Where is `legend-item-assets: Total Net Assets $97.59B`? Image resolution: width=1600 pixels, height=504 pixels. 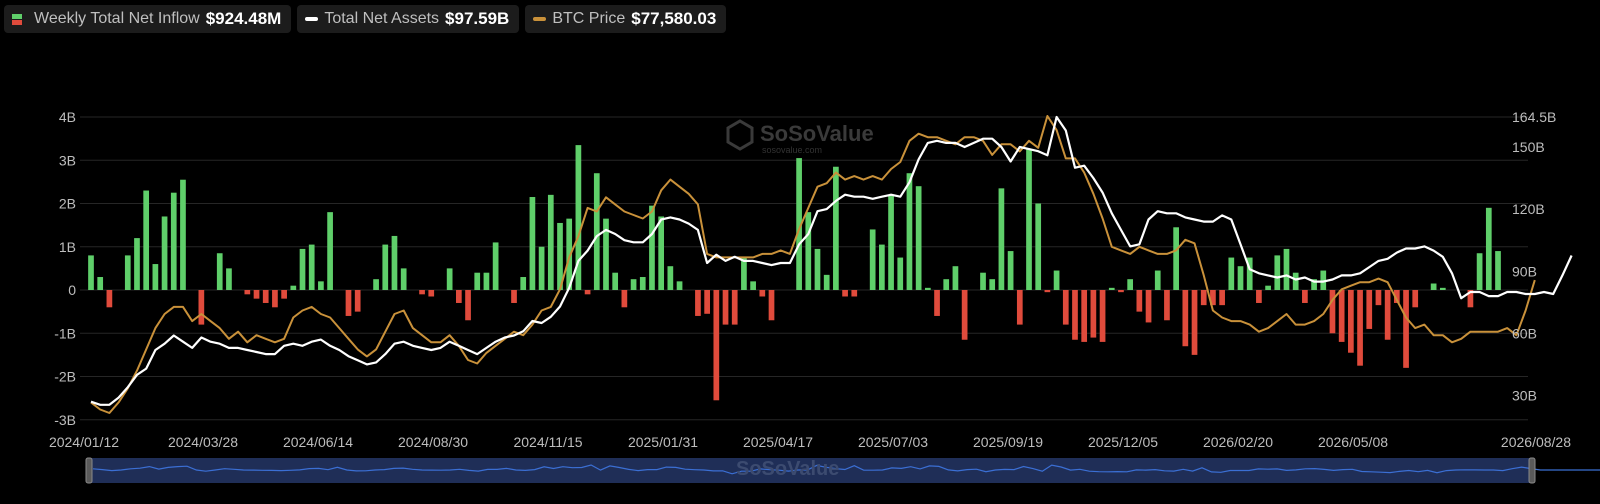
legend-item-assets: Total Net Assets $97.59B is located at coordinates (408, 19).